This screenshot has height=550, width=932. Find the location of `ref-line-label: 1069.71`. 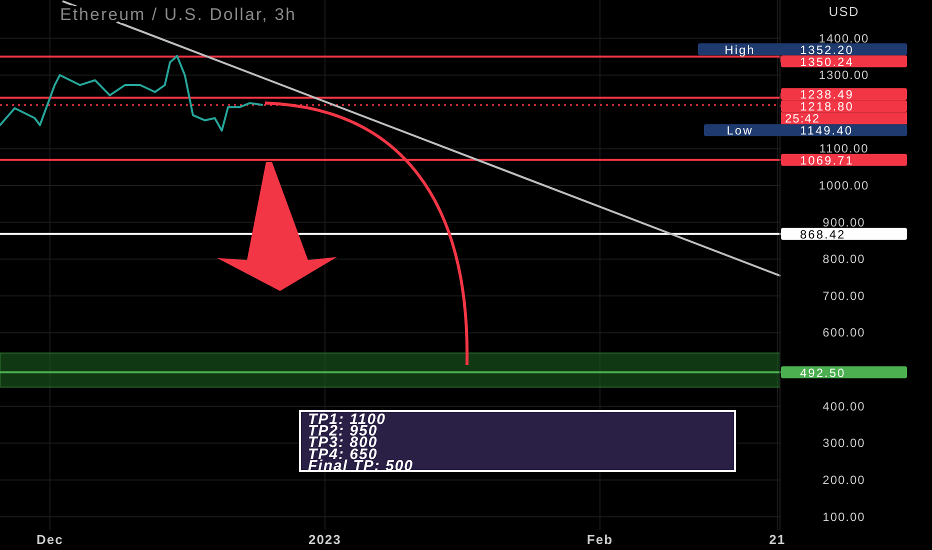

ref-line-label: 1069.71 is located at coordinates (827, 160).